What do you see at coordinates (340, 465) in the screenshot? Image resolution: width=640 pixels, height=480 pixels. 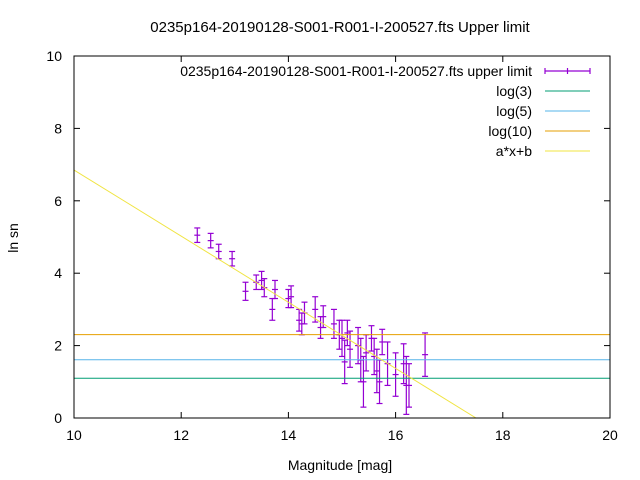 I see `x-axis-label: Magnitude [mag]` at bounding box center [340, 465].